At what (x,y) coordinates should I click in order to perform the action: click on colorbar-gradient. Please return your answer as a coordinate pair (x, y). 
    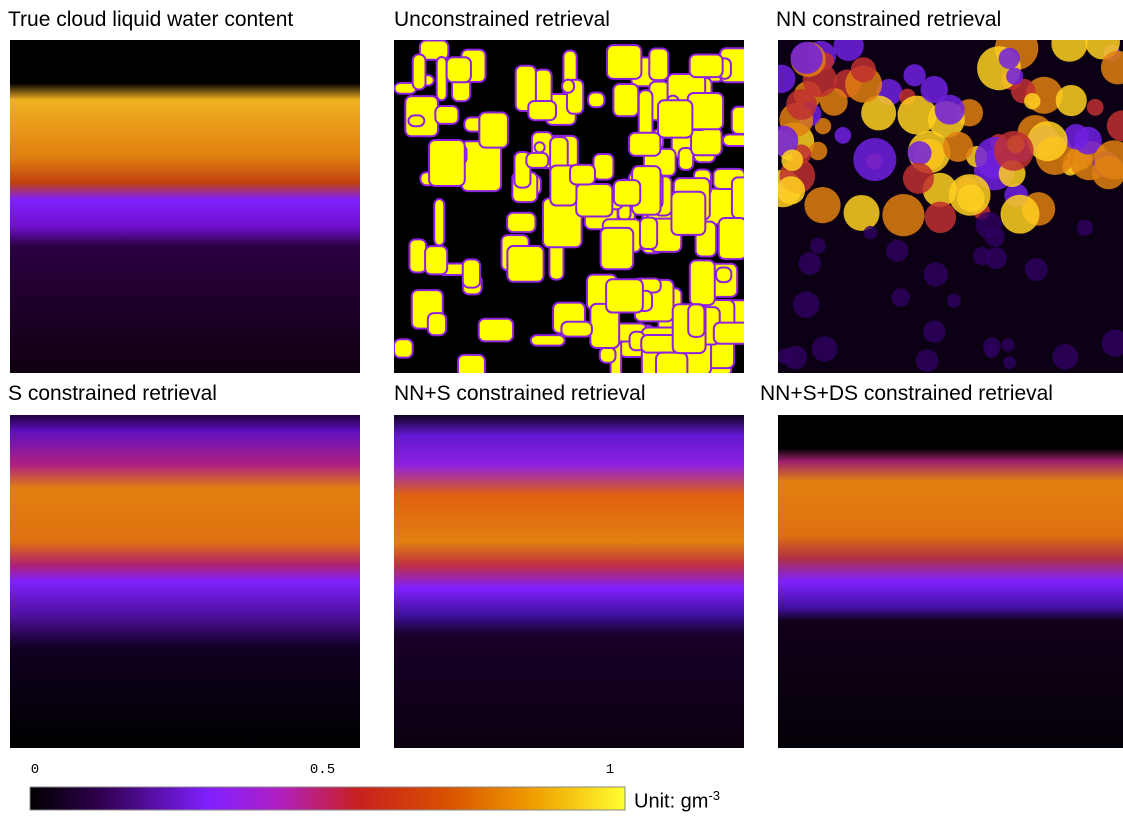
    Looking at the image, I should click on (327, 798).